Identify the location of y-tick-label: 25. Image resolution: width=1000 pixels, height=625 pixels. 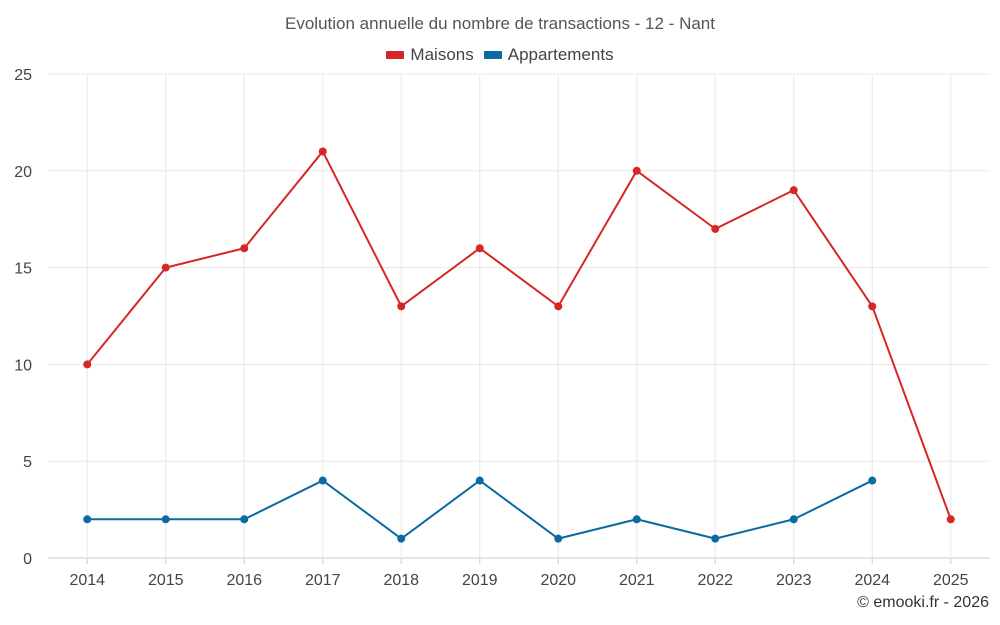
(23, 75).